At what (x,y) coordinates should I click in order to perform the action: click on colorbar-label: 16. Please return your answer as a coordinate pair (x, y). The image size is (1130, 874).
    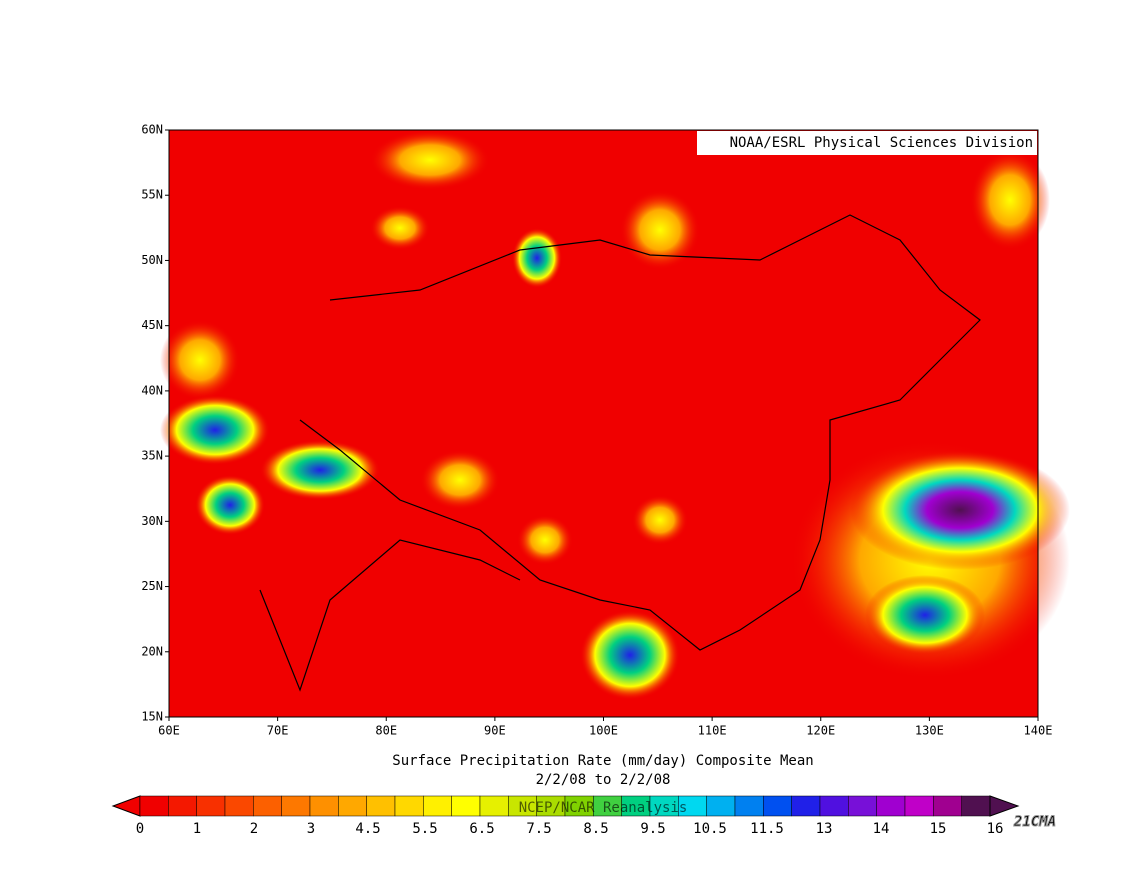
    Looking at the image, I should click on (995, 829).